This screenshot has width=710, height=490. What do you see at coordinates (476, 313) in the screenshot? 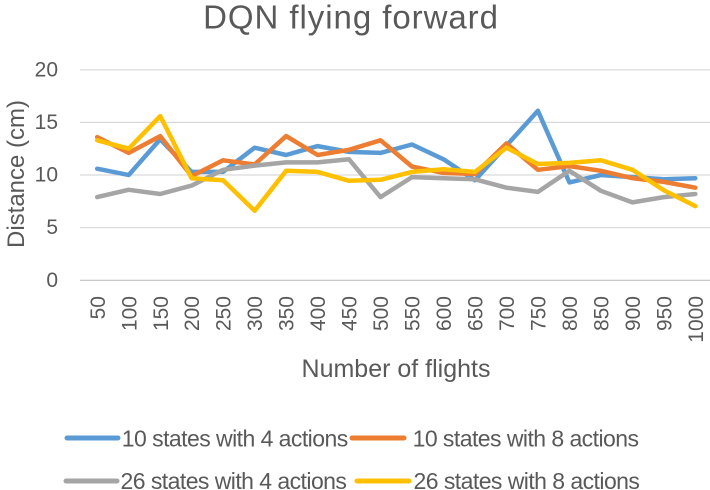
I see `svg-text: 650` at bounding box center [476, 313].